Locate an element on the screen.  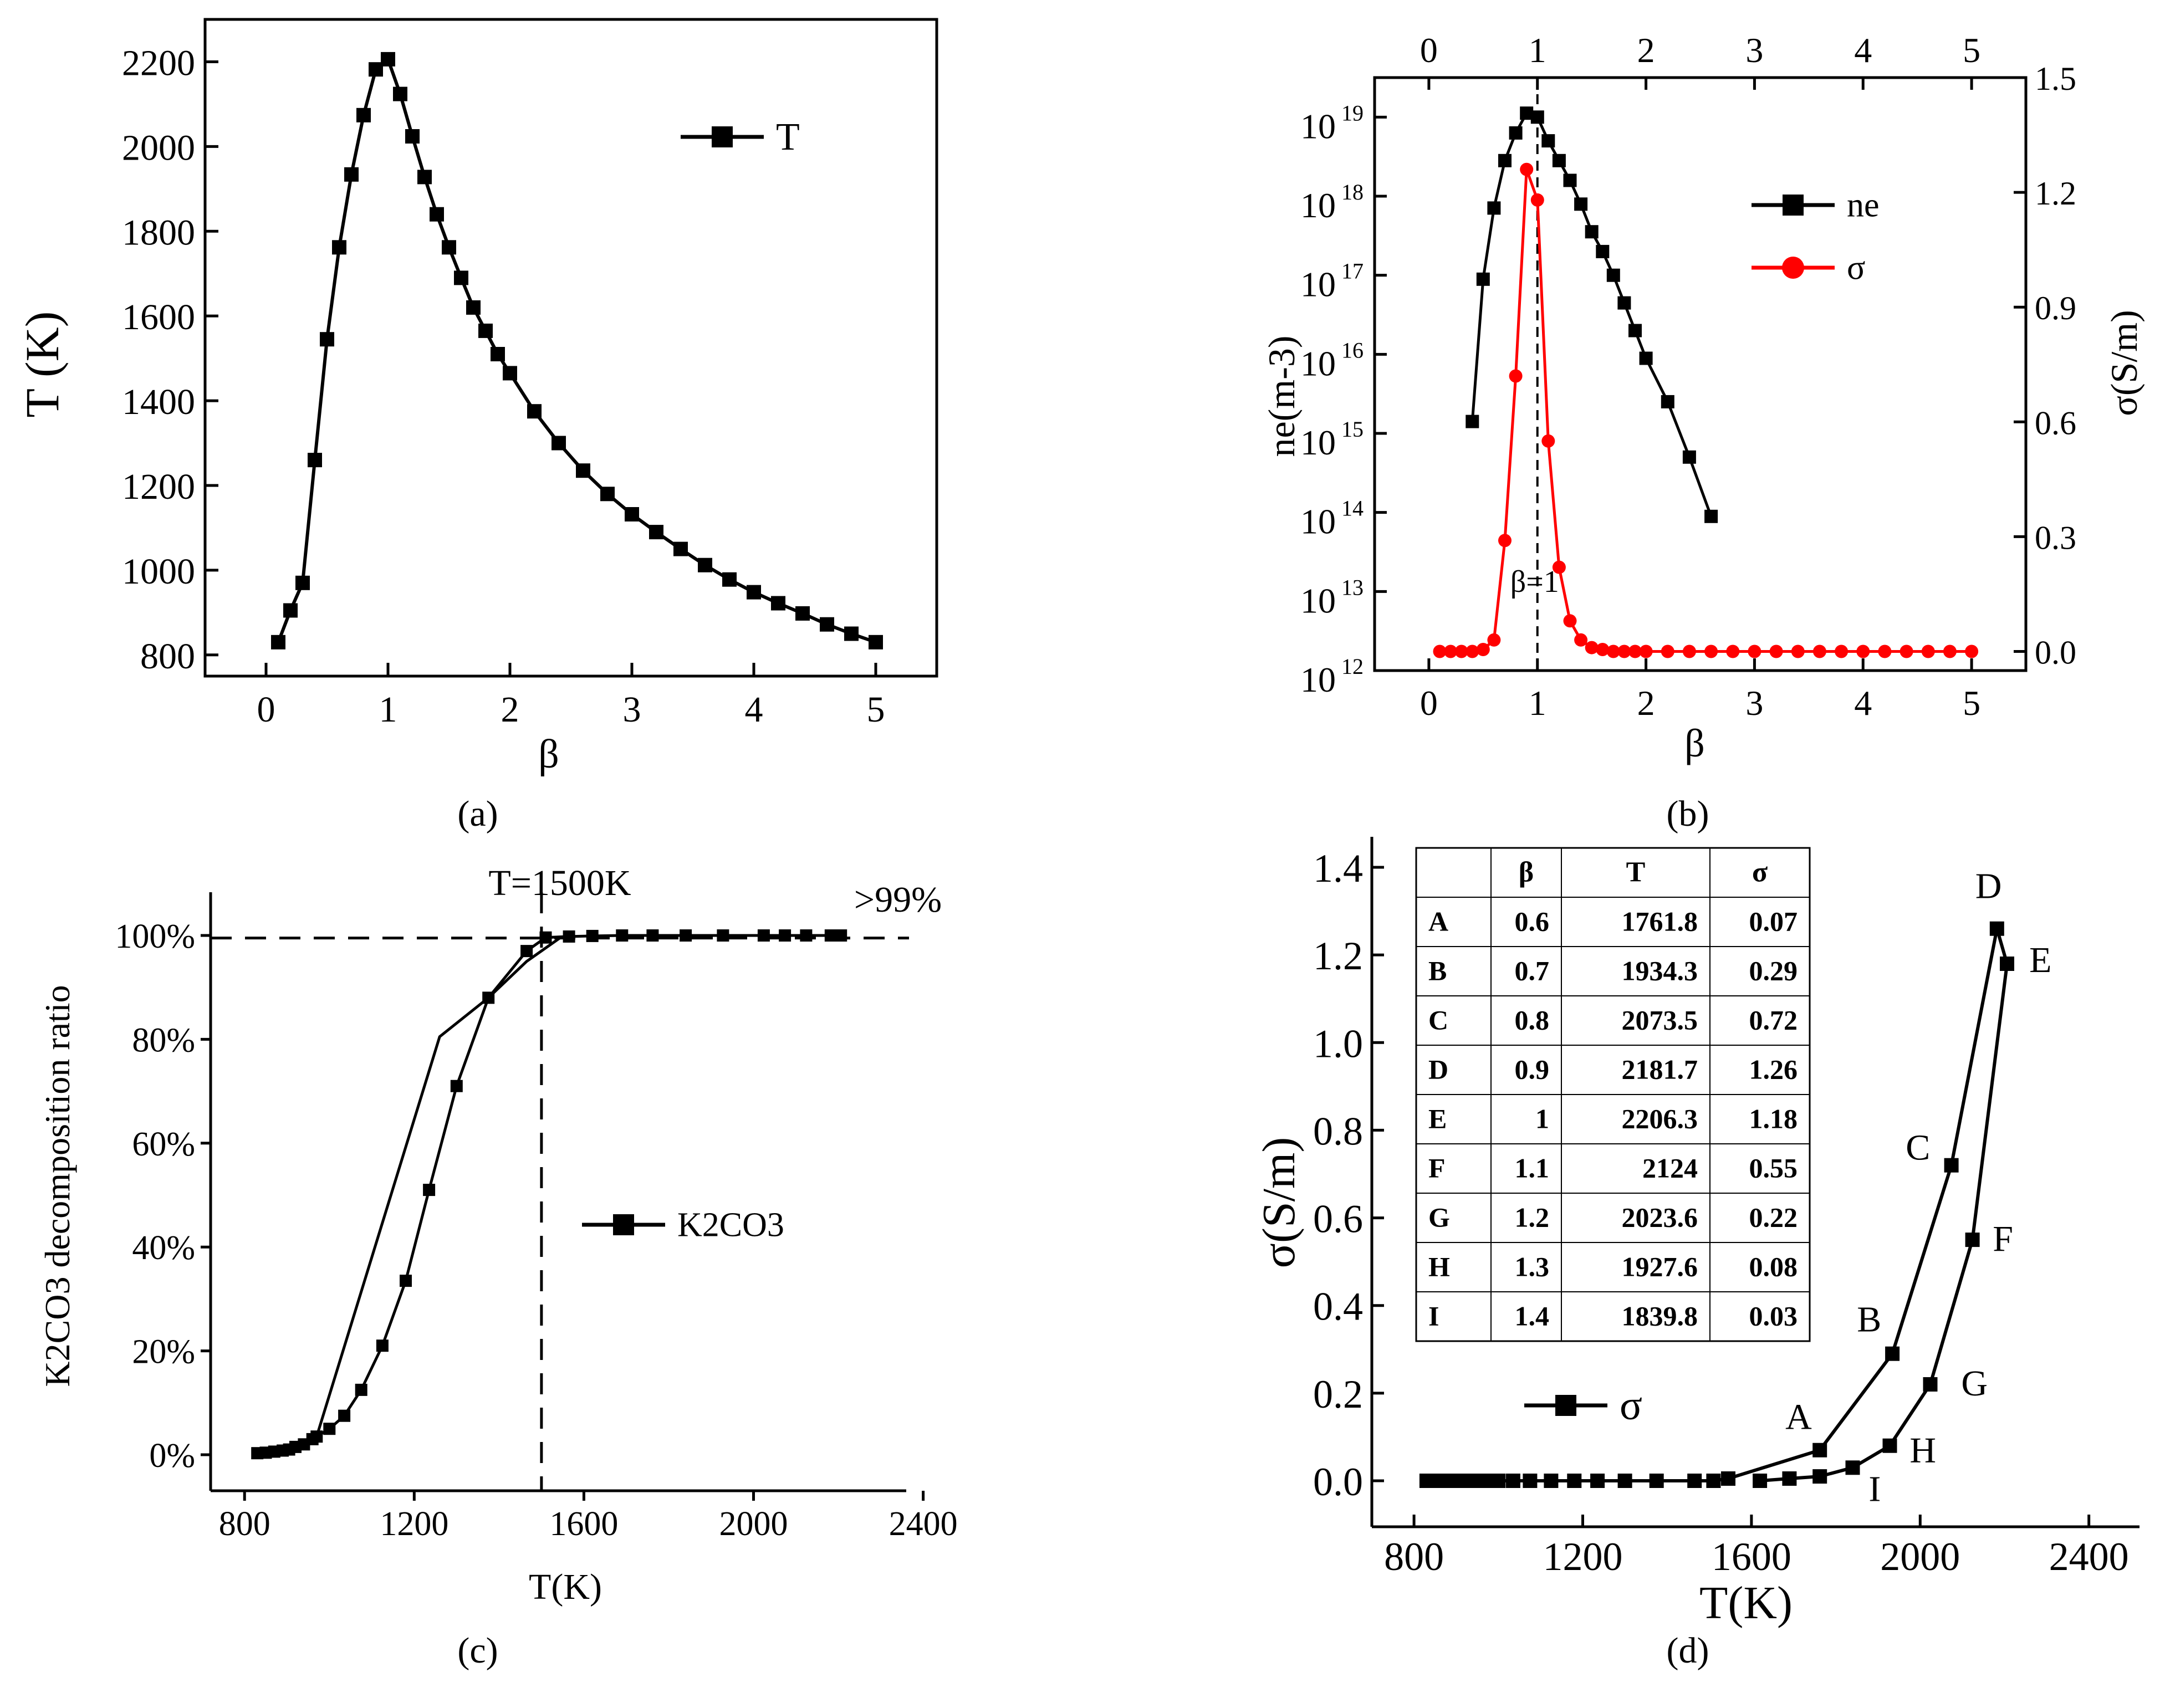
table-cell-3-1: 0.9 is located at coordinates (1532, 1069).